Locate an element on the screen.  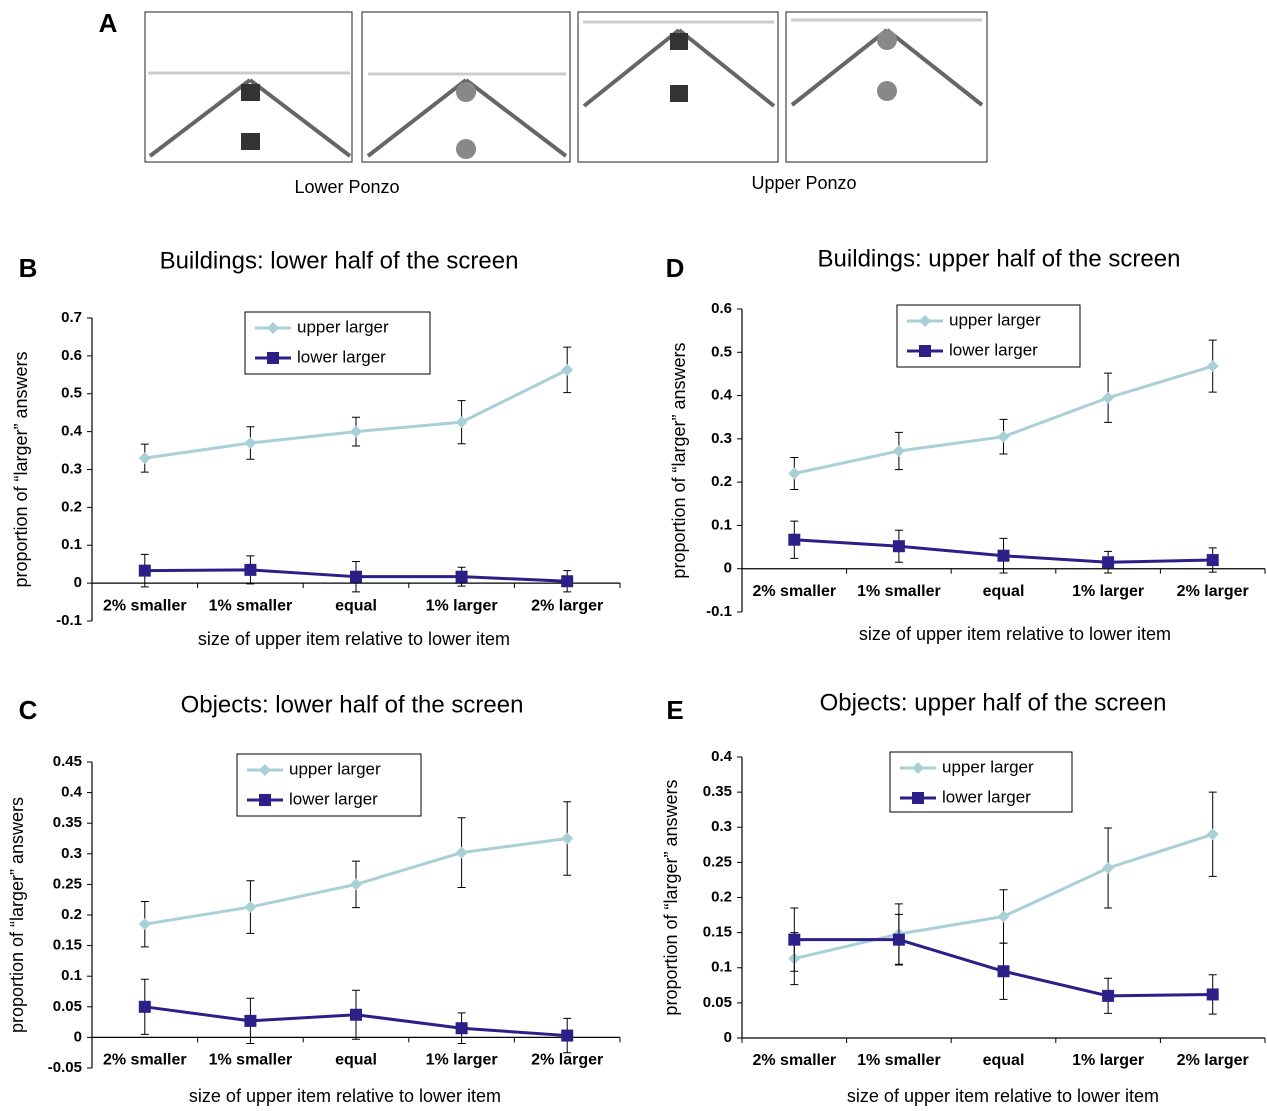
panel-label: A is located at coordinates (108, 23).